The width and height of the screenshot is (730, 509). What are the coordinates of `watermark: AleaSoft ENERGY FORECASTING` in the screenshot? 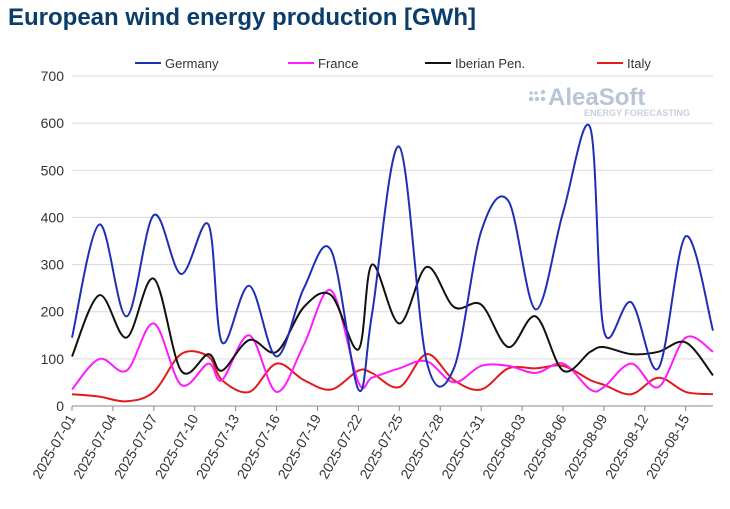 It's located at (609, 101).